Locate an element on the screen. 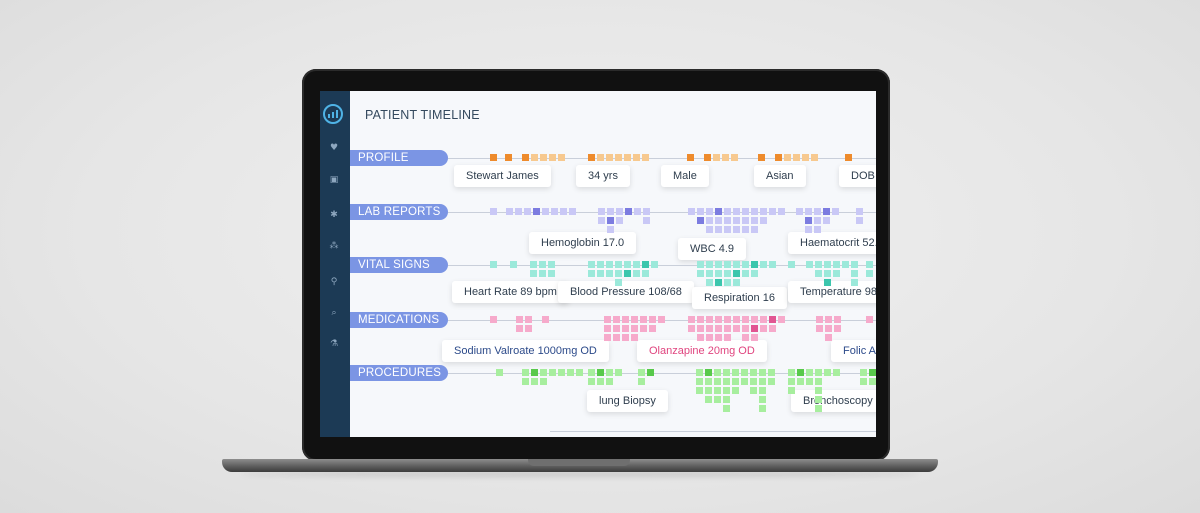  chip-proc-bronchoscopy: Bronchoscopy is located at coordinates (833, 401).